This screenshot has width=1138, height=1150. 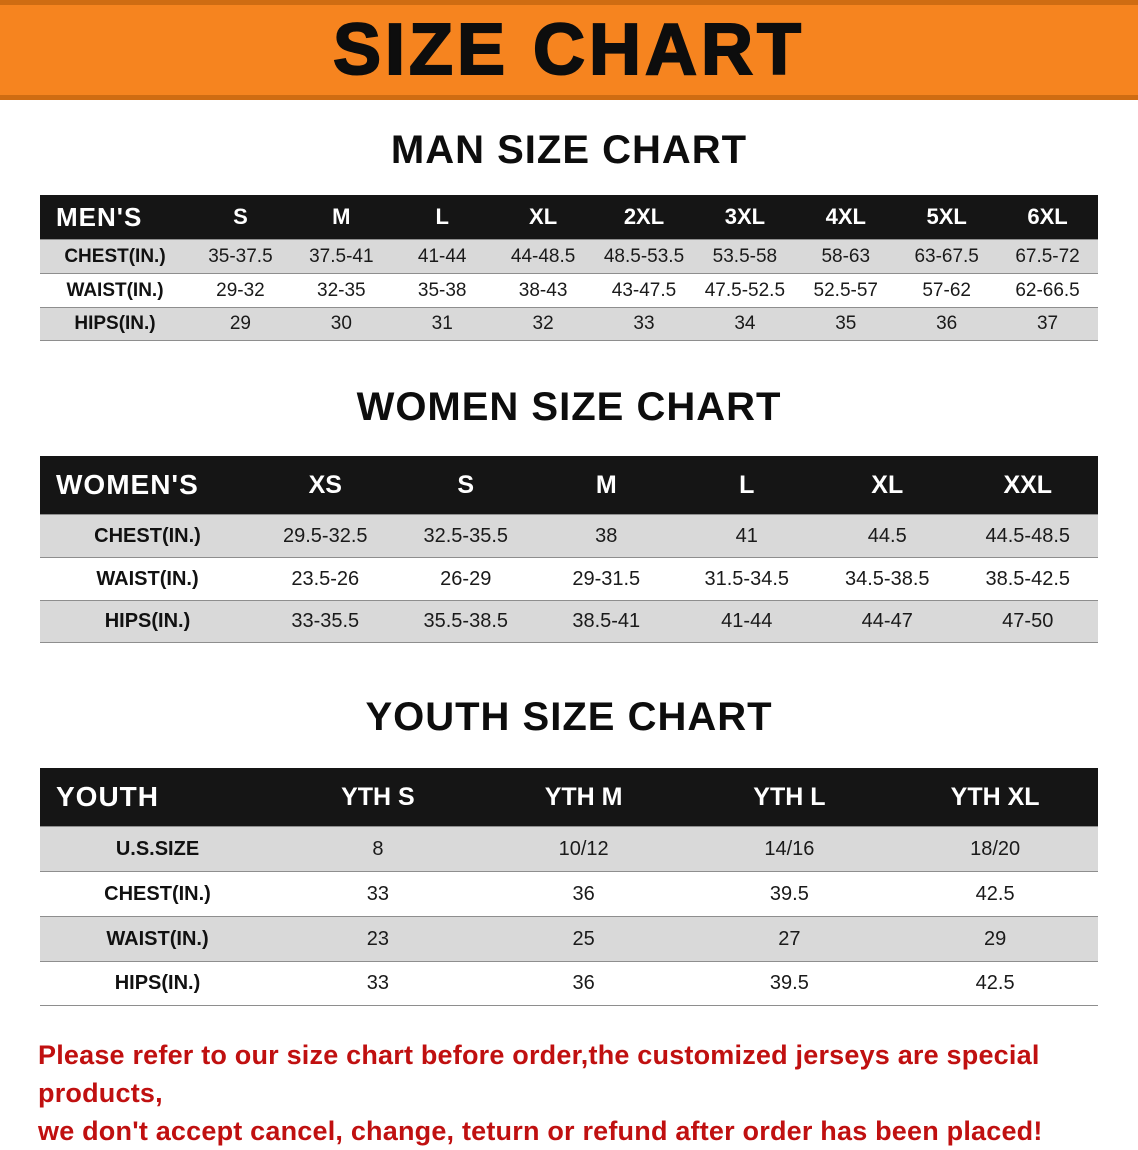 I want to click on size-value: 14/16, so click(x=789, y=848).